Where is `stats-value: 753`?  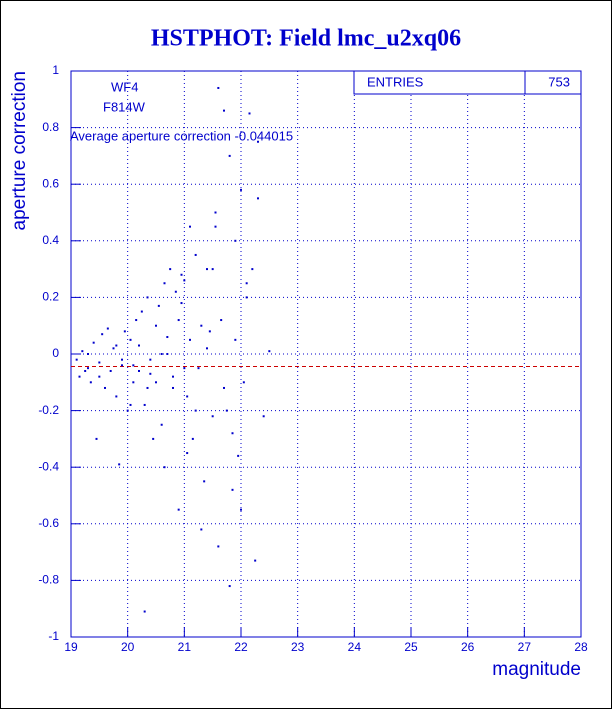 stats-value: 753 is located at coordinates (559, 81).